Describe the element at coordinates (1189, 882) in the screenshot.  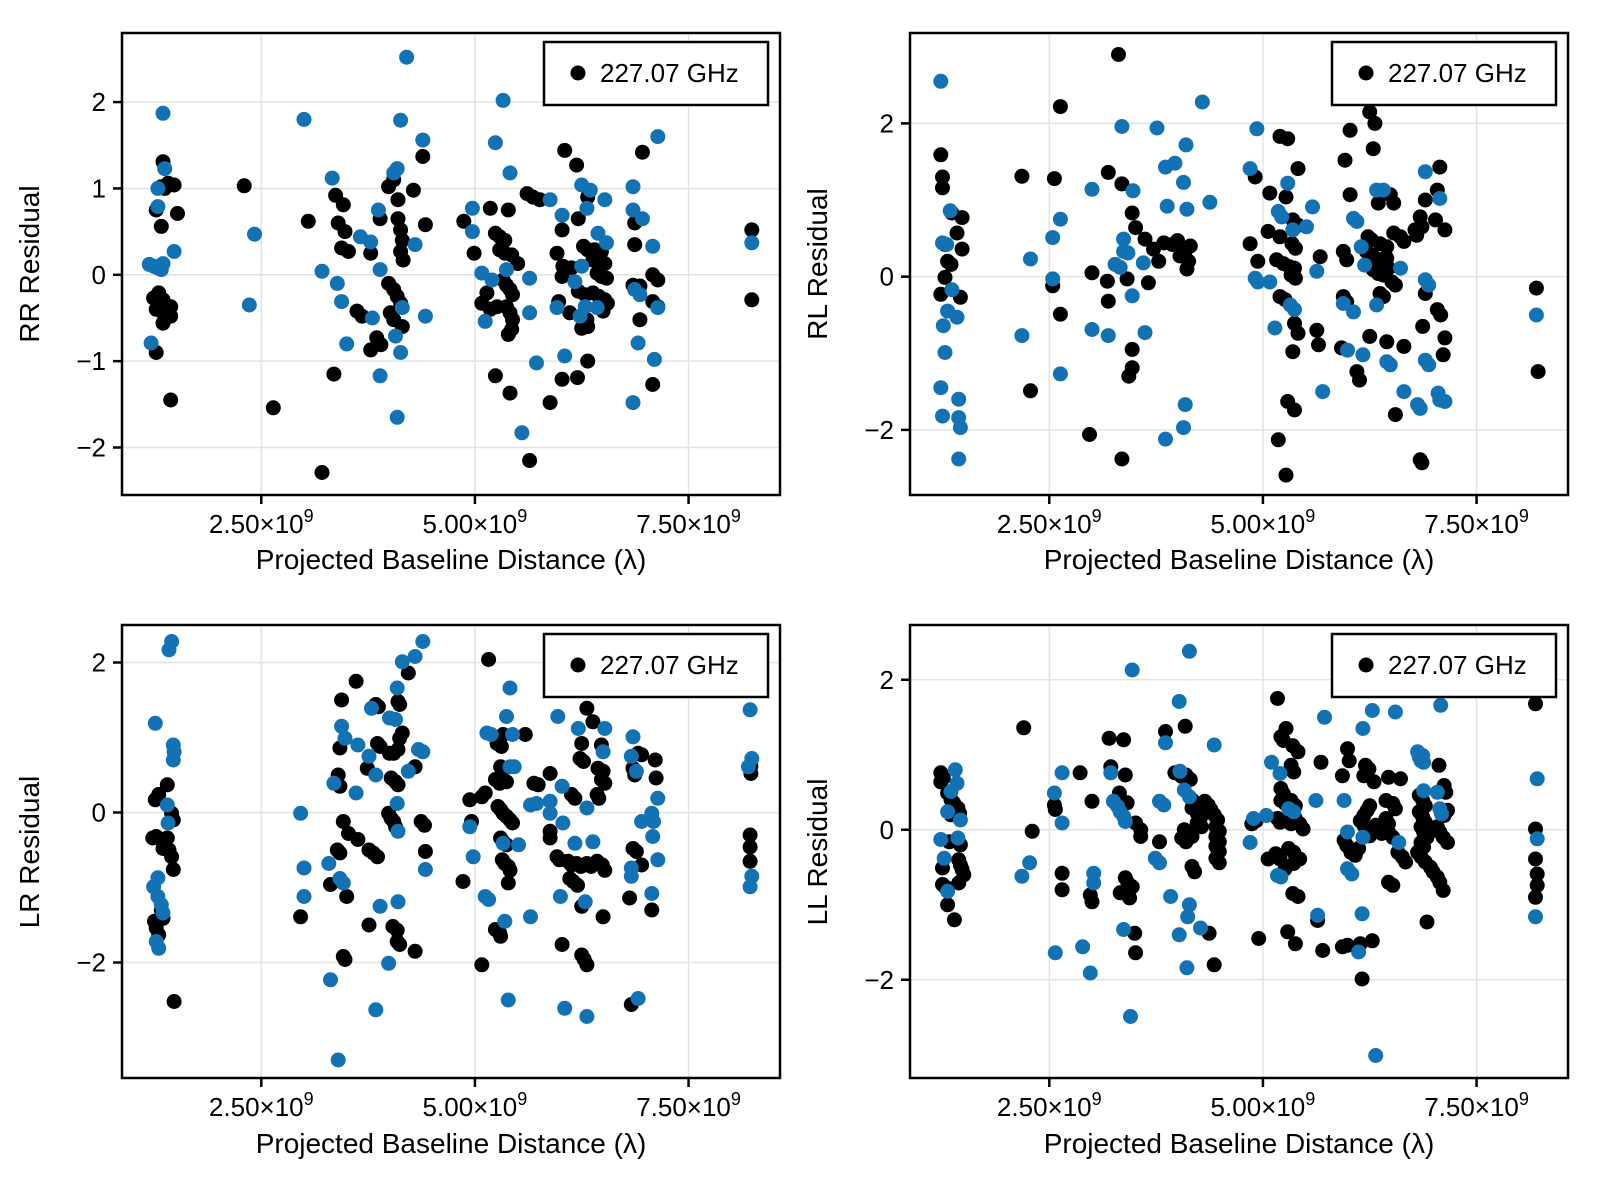
I see `ll-ticks` at that location.